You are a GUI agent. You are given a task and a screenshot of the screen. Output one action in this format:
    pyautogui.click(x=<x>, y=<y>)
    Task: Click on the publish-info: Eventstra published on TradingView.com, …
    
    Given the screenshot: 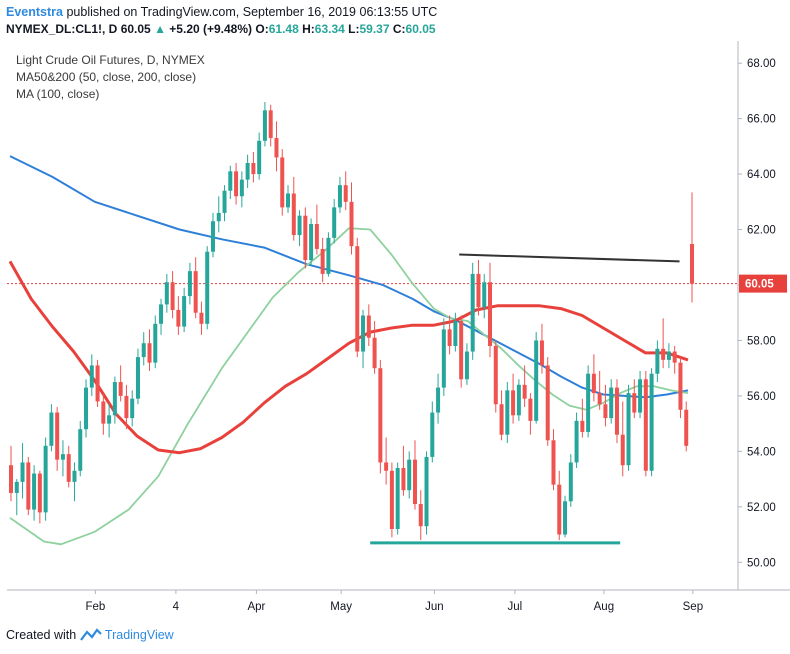 What is the action you would take?
    pyautogui.click(x=221, y=12)
    